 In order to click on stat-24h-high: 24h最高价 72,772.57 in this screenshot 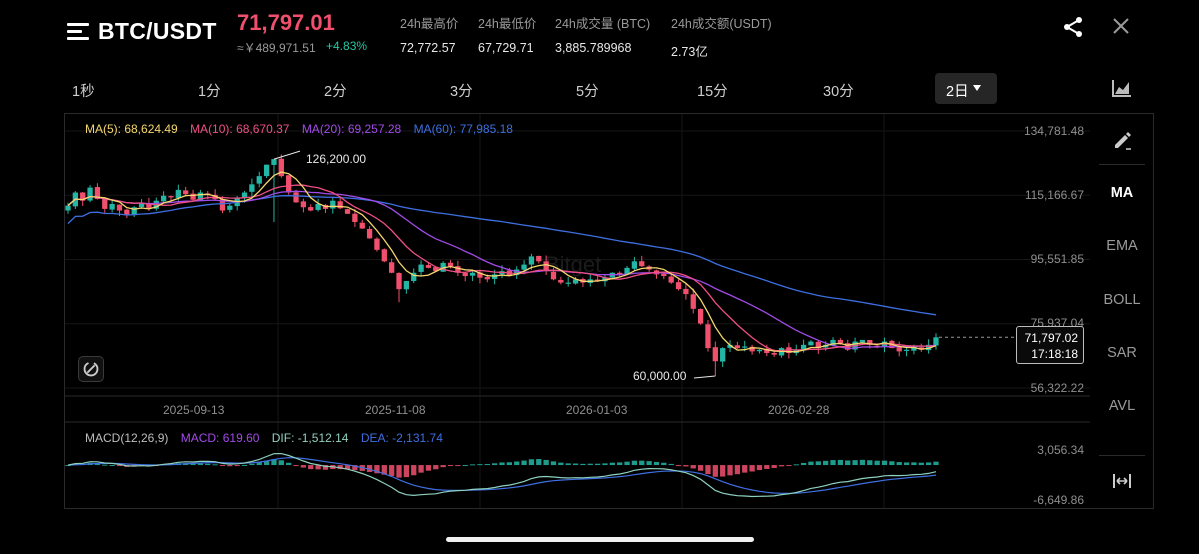, I will do `click(429, 34)`.